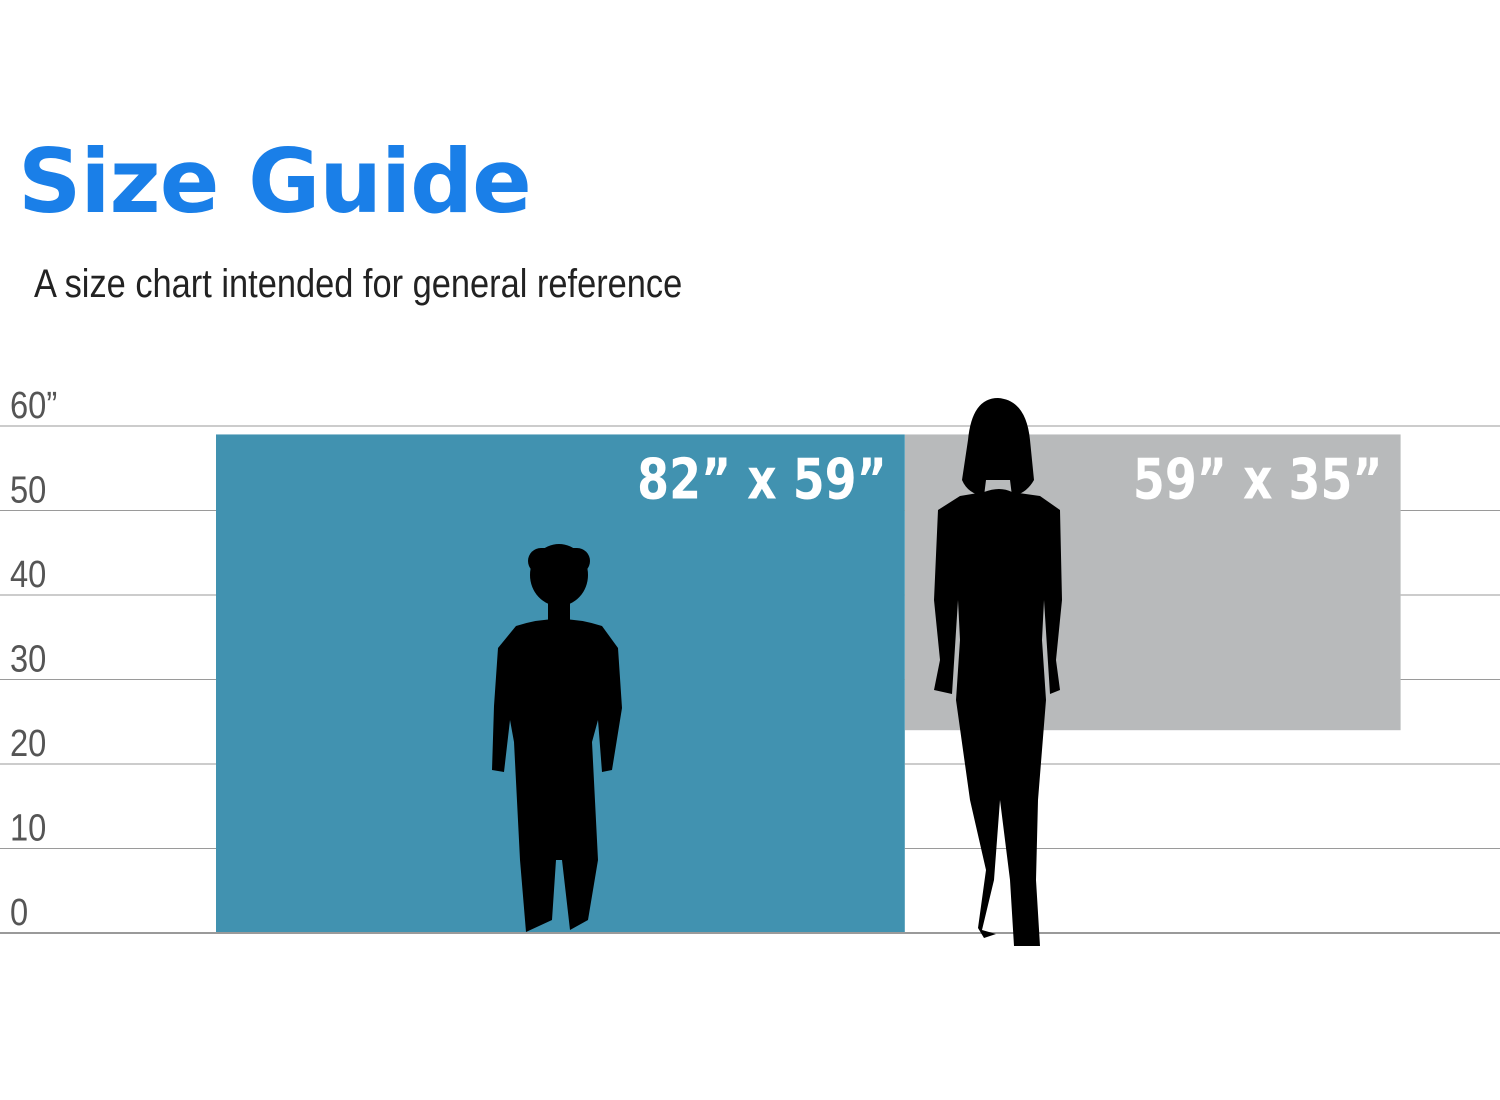 The height and width of the screenshot is (1100, 1500). What do you see at coordinates (33, 405) in the screenshot?
I see `y-tick-label: 60”` at bounding box center [33, 405].